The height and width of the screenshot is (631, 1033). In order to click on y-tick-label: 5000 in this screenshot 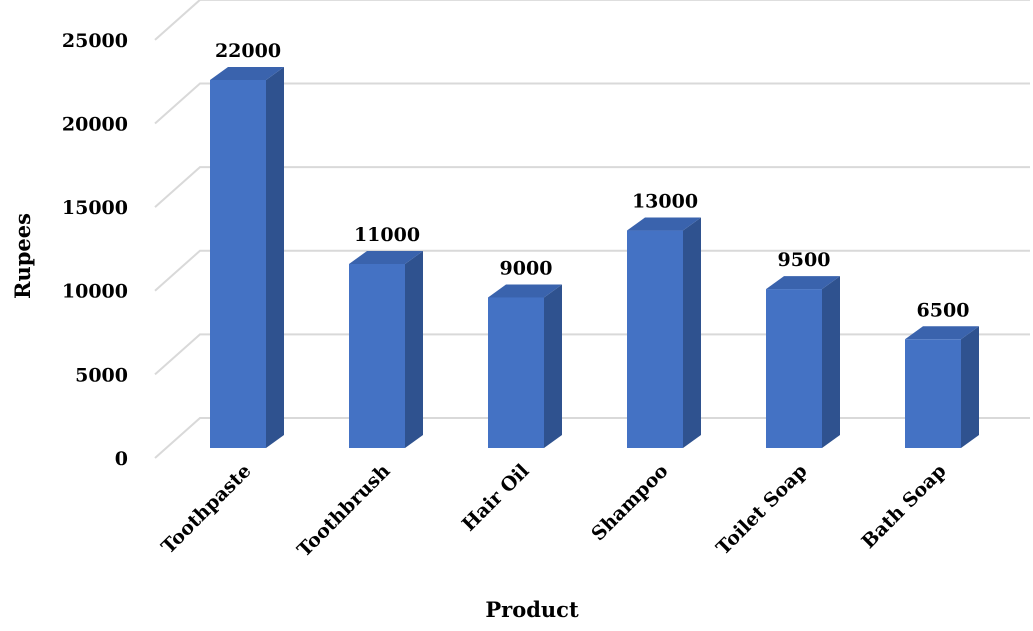, I will do `click(101, 375)`.